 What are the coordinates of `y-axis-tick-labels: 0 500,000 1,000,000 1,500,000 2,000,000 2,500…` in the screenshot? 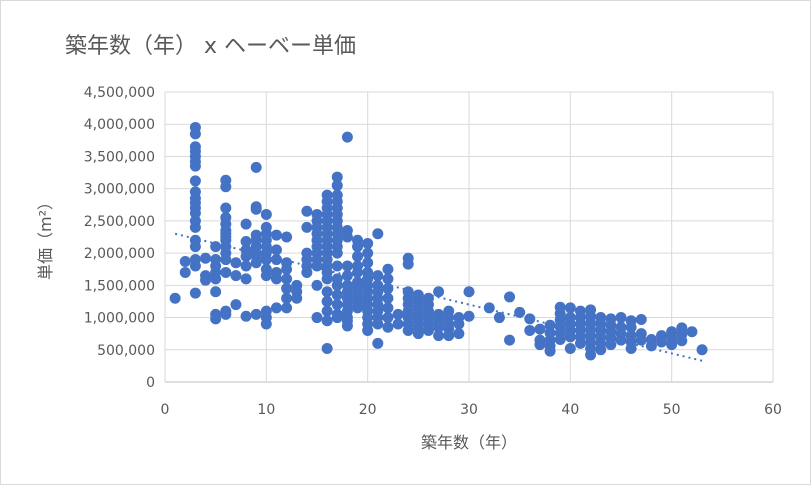 It's located at (119, 238).